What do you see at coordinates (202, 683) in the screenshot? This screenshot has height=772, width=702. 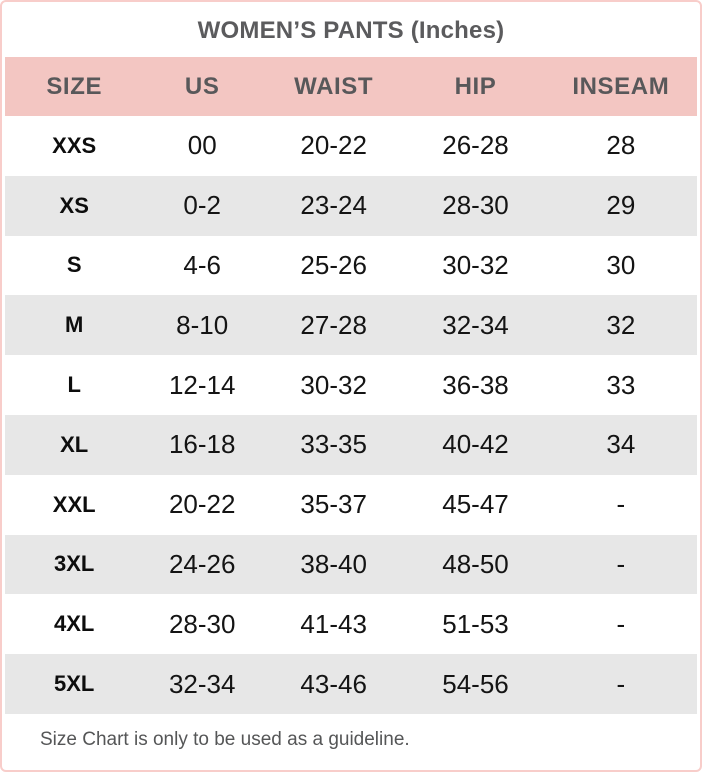 I see `us-cell: 32-34` at bounding box center [202, 683].